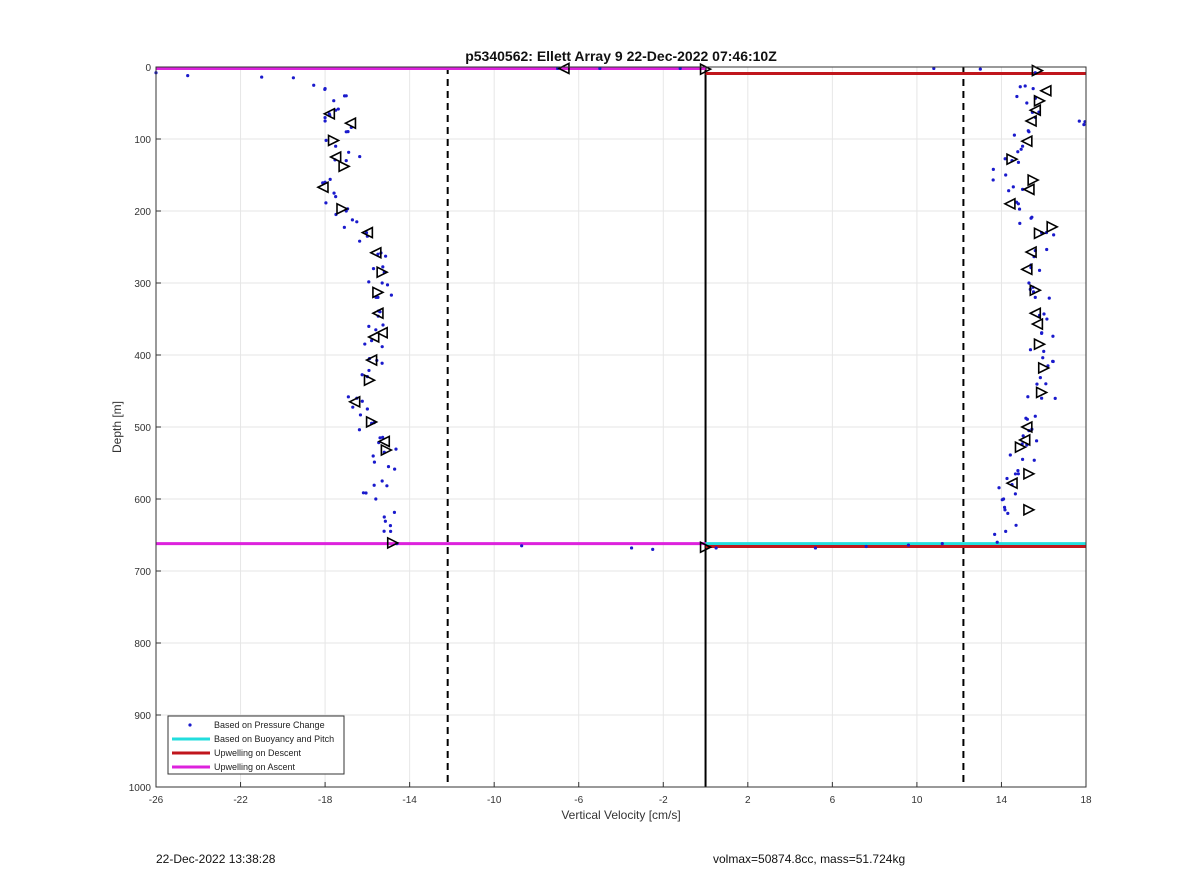 Image resolution: width=1200 pixels, height=885 pixels. I want to click on y-tick-label: 700, so click(142, 572).